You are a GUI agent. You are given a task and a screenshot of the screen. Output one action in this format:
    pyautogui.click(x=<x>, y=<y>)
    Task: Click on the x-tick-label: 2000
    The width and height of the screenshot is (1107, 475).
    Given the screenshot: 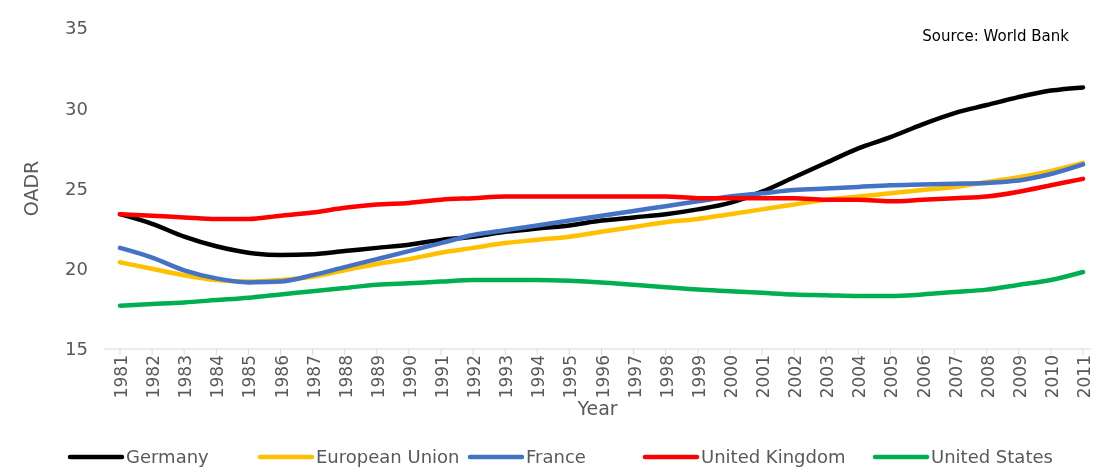 What is the action you would take?
    pyautogui.click(x=730, y=377)
    